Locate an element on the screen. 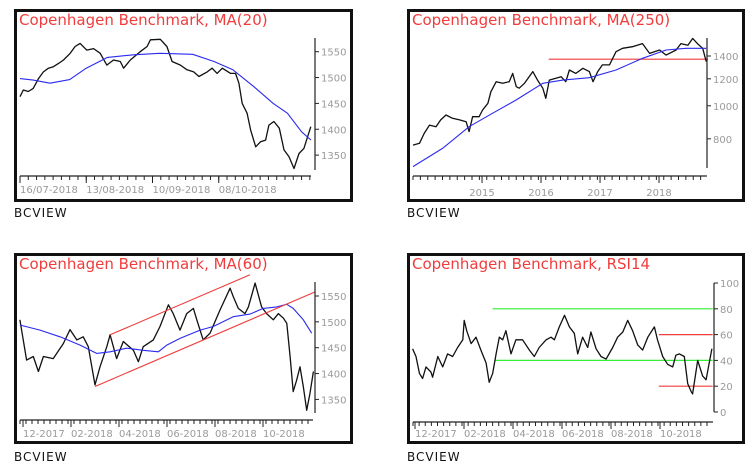  y-tick-label: 1000 is located at coordinates (725, 107).